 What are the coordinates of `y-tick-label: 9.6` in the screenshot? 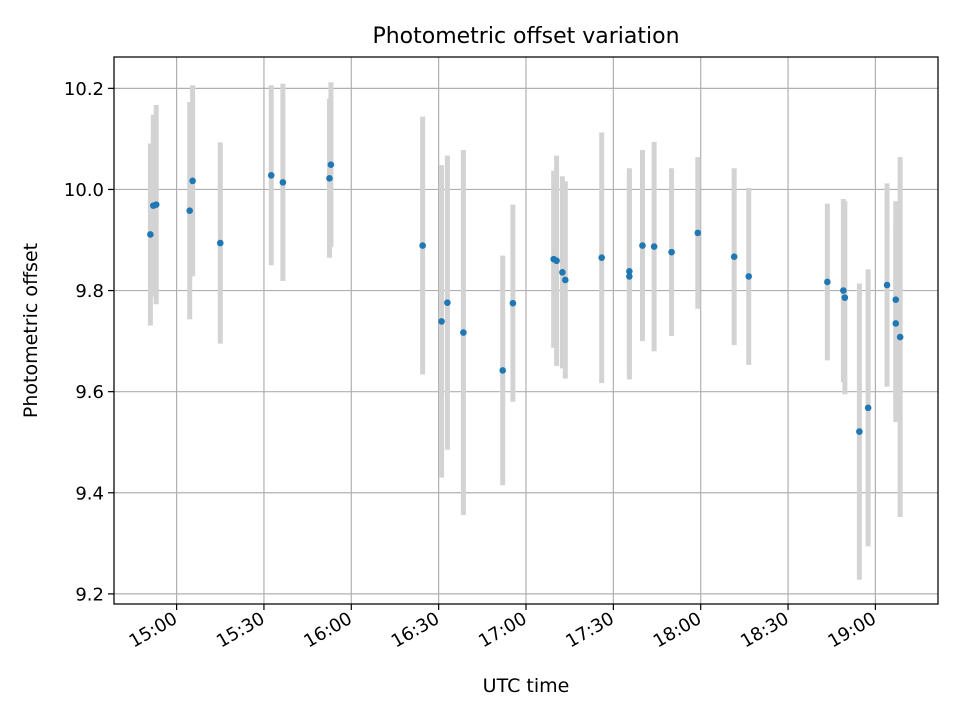 It's located at (89, 392).